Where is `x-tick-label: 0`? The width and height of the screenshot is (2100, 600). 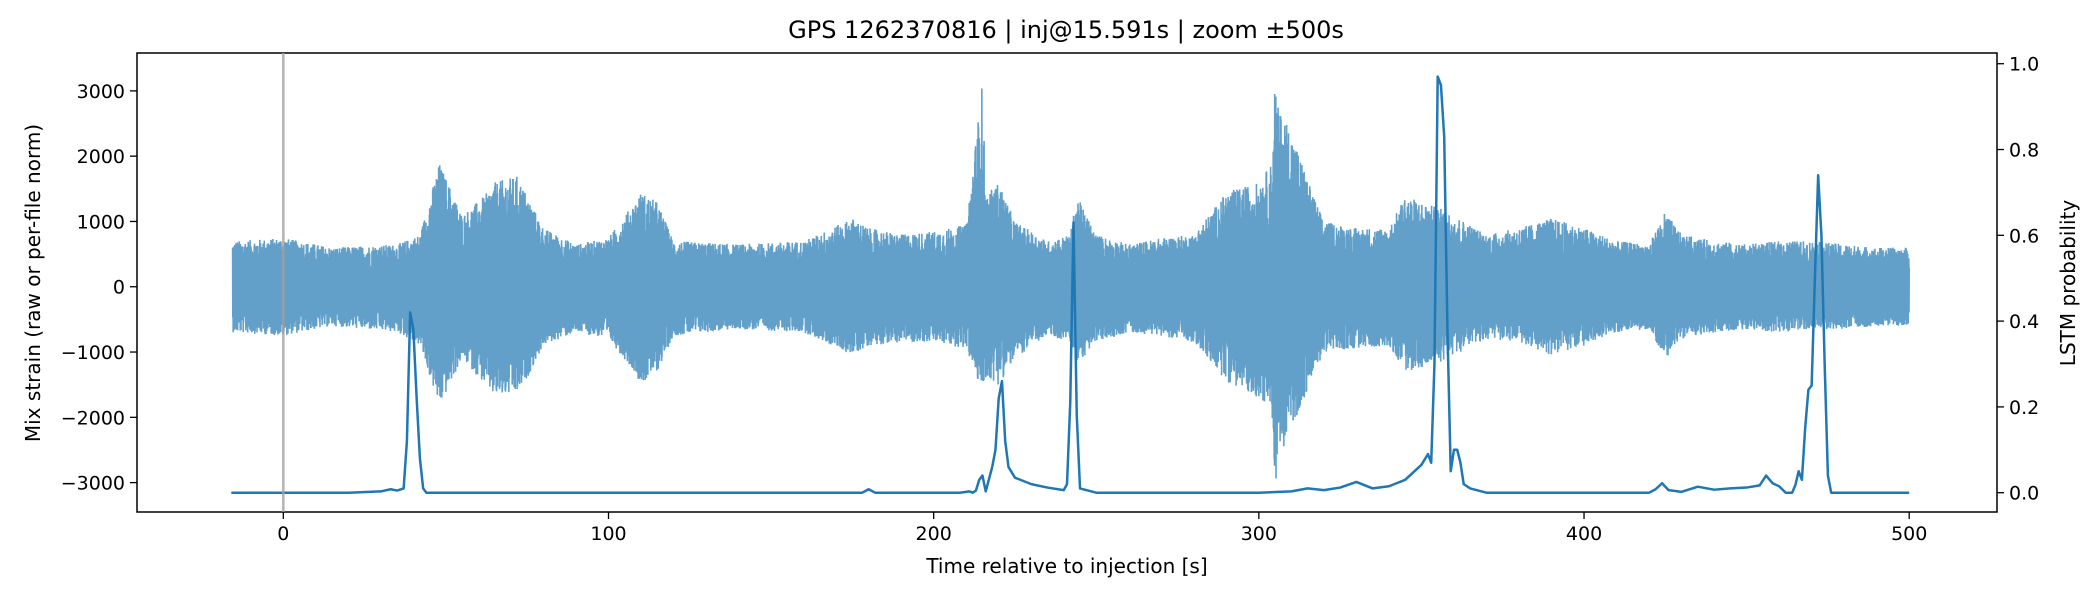 x-tick-label: 0 is located at coordinates (283, 534).